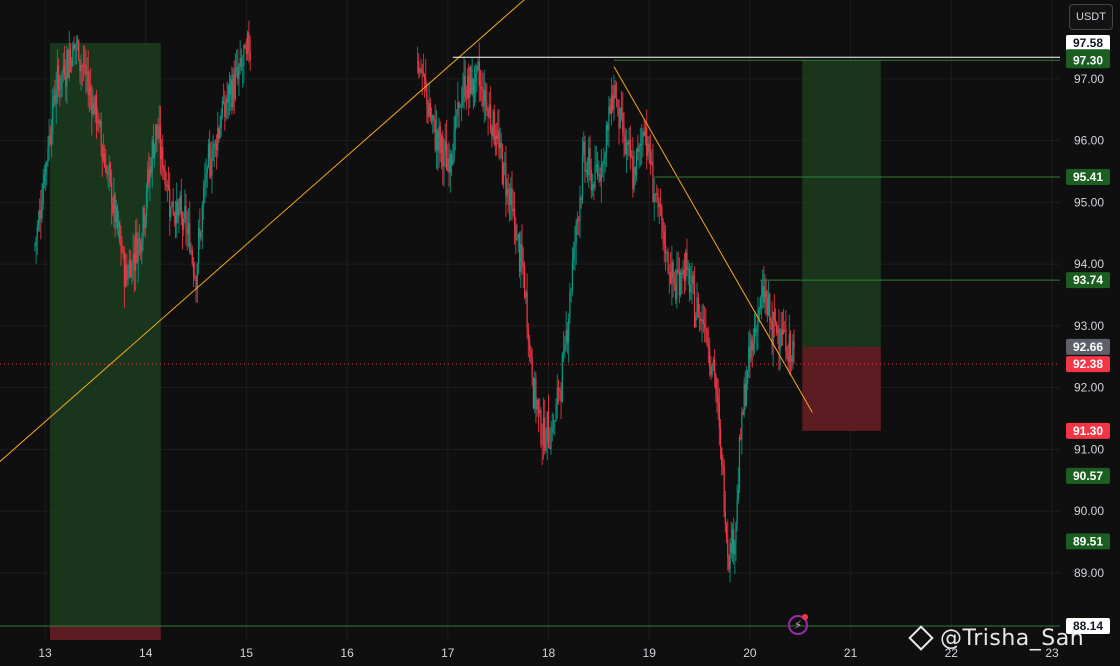 The width and height of the screenshot is (1120, 666). I want to click on binance-logo-icon, so click(921, 638).